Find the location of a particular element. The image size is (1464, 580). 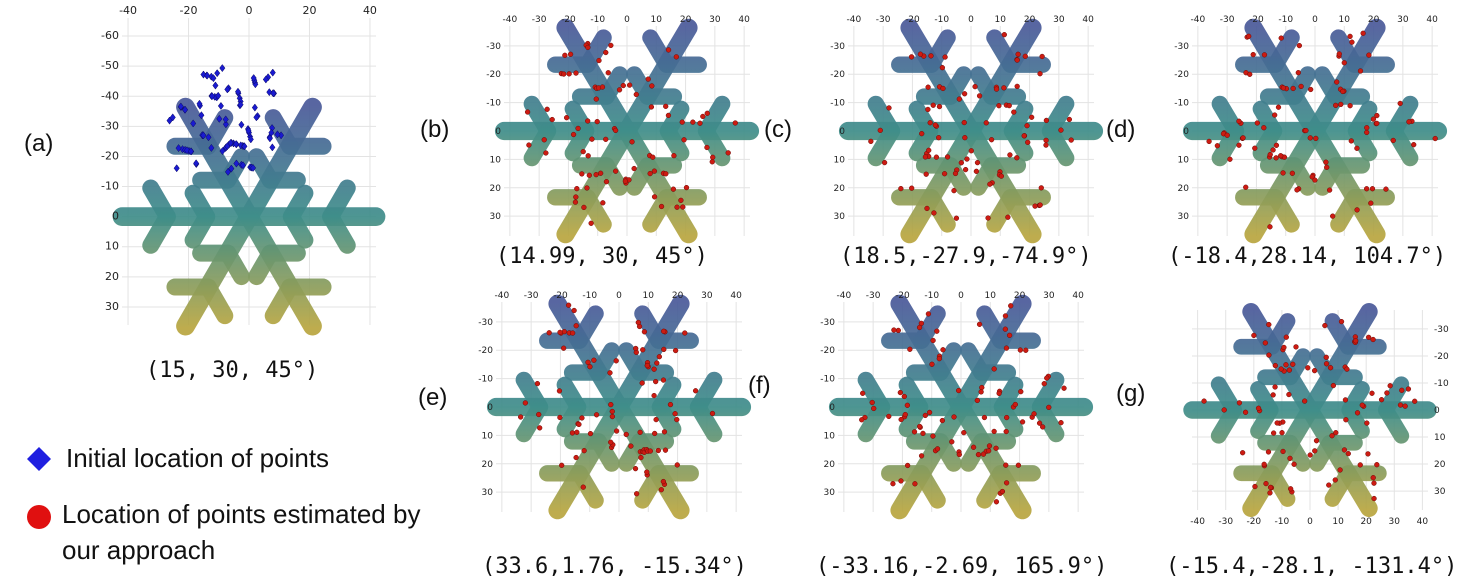

points-a is located at coordinates (225, 120).